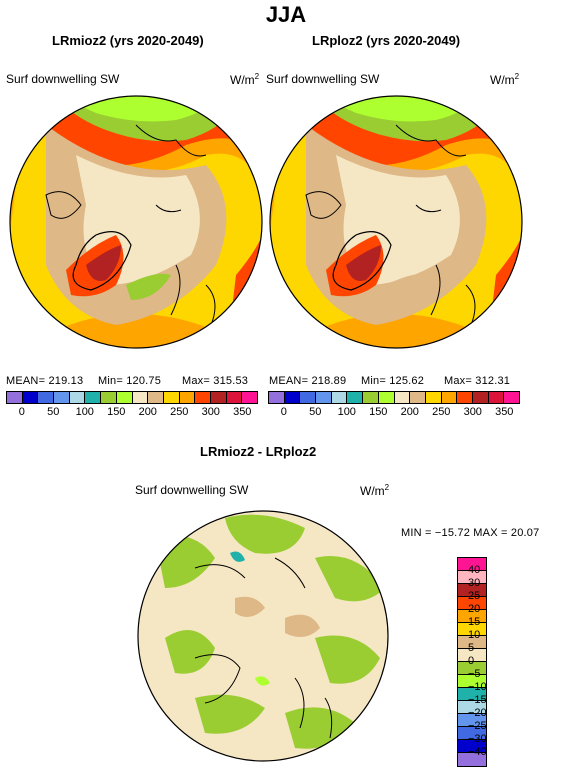  Describe the element at coordinates (308, 381) in the screenshot. I see `panel2-mean: MEAN= 218.89` at that location.